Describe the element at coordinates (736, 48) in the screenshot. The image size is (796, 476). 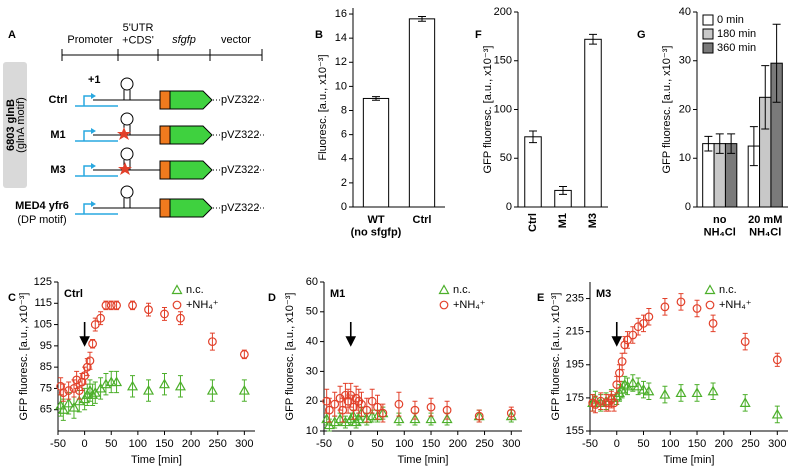
I see `legend-label: 360 min` at that location.